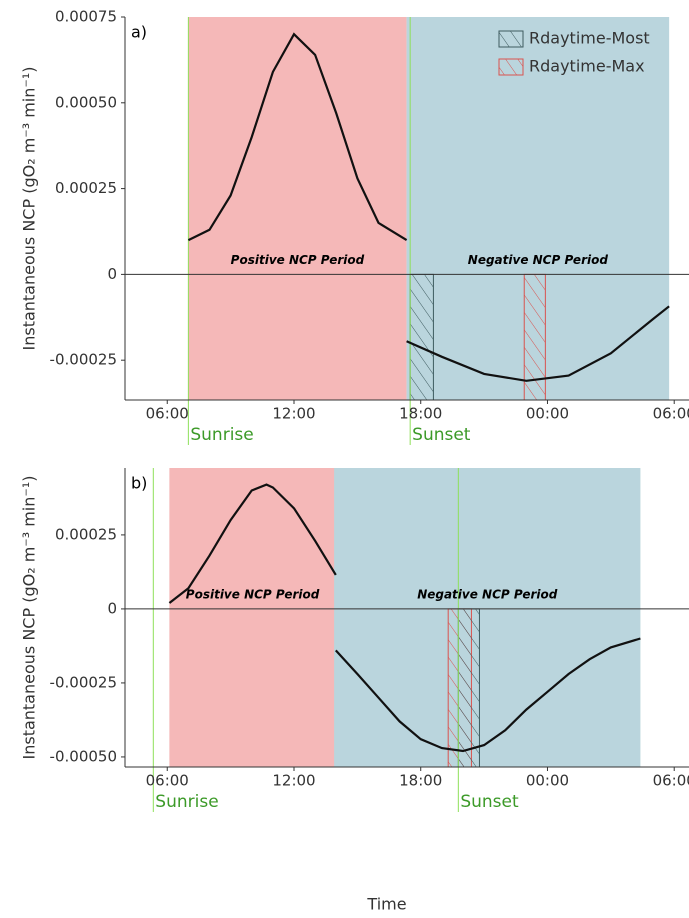 Image resolution: width=689 pixels, height=918 pixels. Describe the element at coordinates (139, 483) in the screenshot. I see `panel-label: b)` at that location.